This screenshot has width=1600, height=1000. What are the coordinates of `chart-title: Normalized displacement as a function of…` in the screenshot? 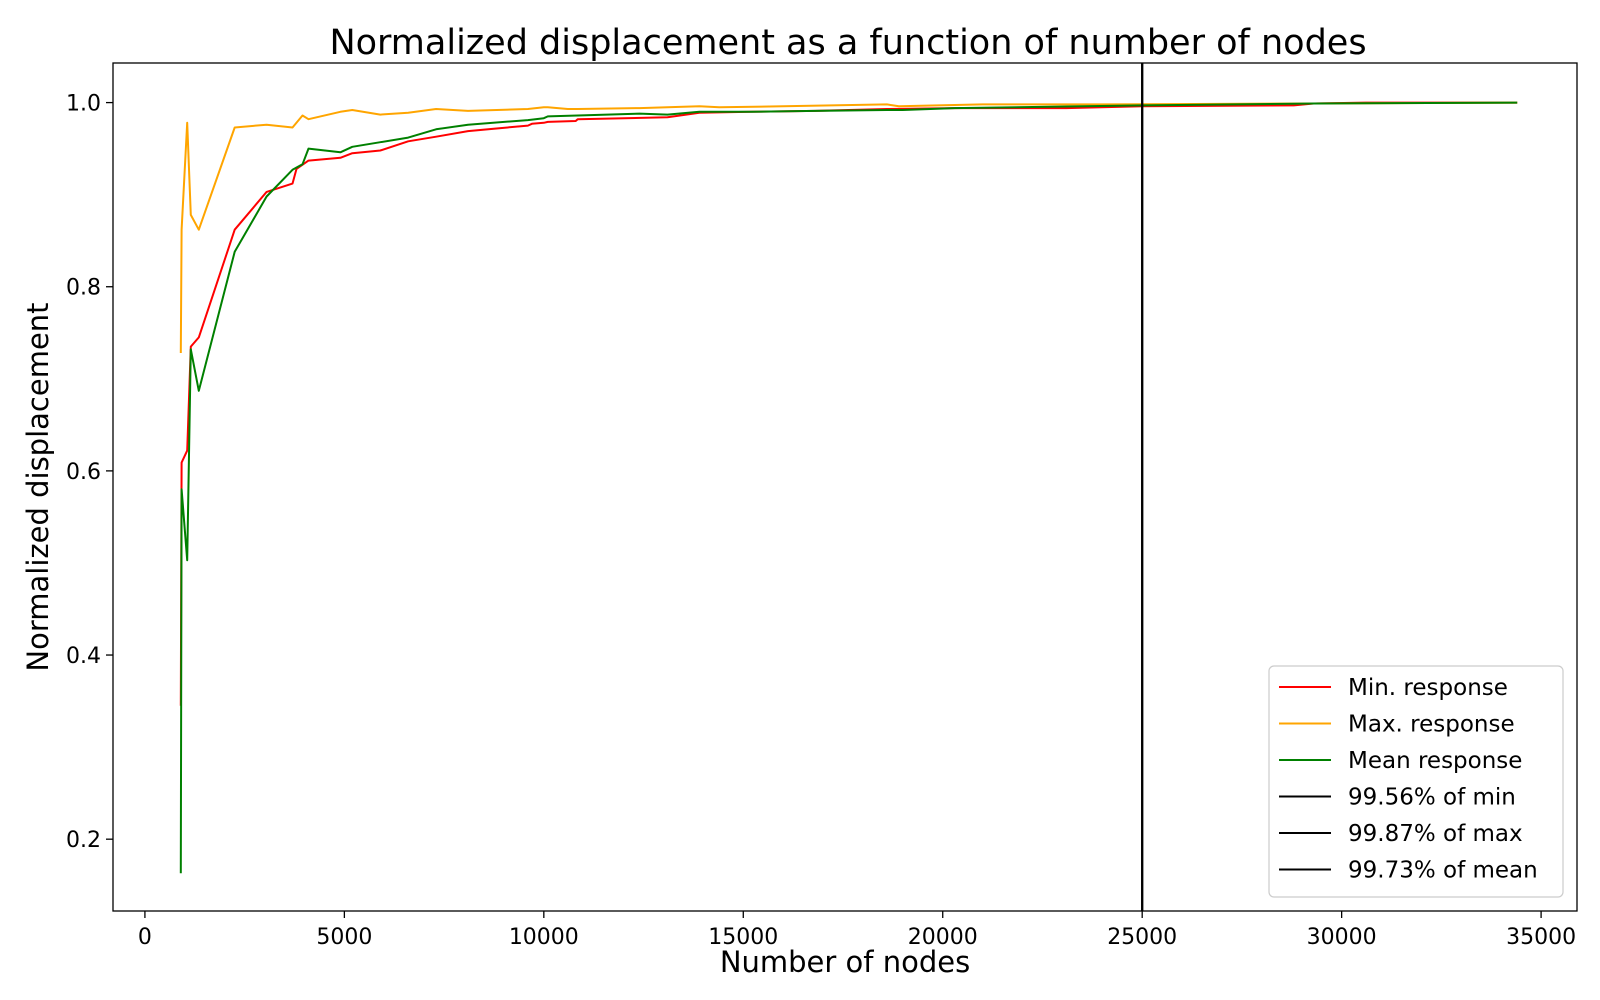 It's located at (847, 43).